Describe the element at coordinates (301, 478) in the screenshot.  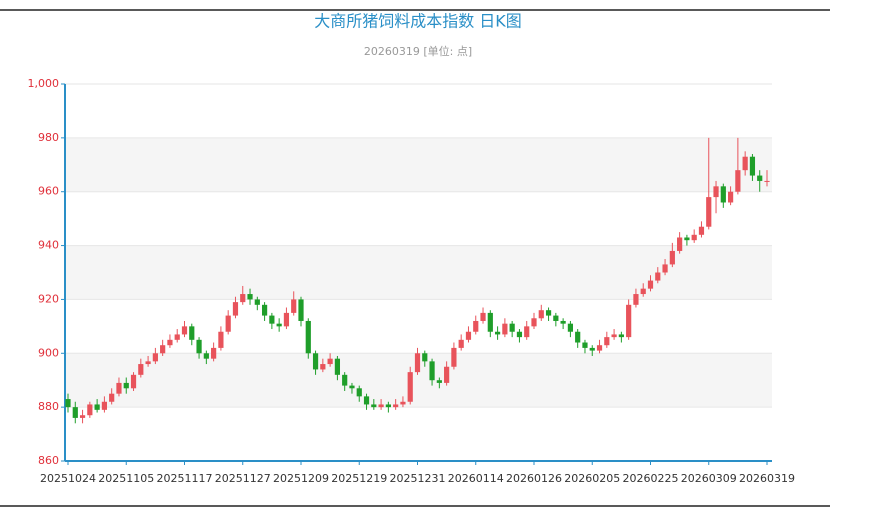
I see `x-tick-label: 20251209` at that location.